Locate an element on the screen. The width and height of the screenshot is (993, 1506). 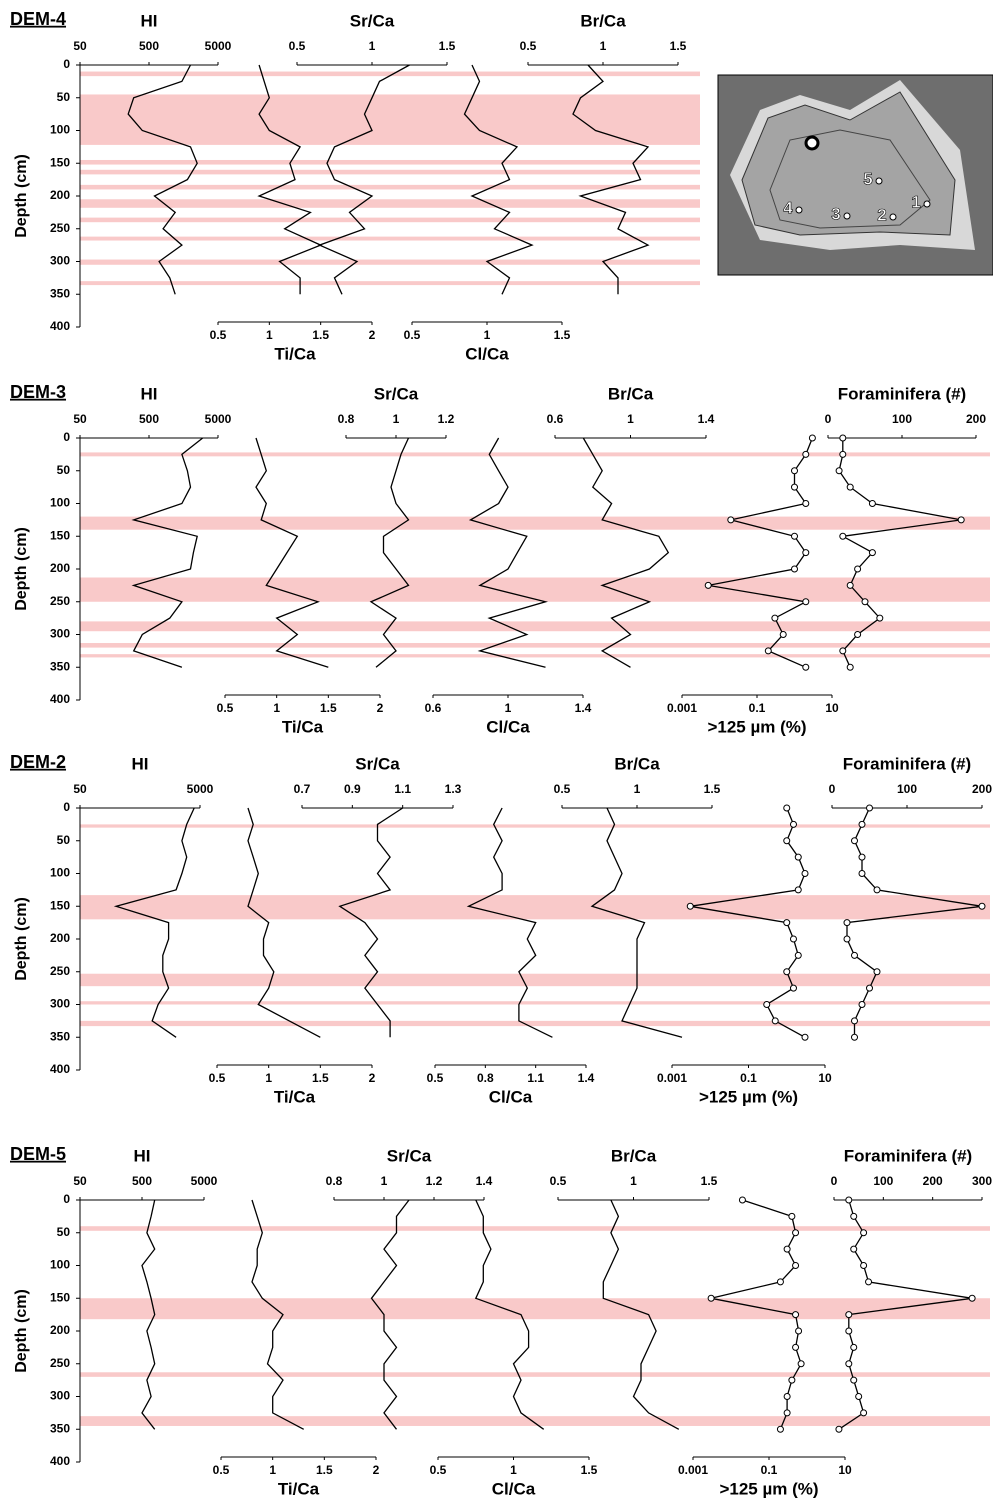
map-contour is located at coordinates (850, 179).